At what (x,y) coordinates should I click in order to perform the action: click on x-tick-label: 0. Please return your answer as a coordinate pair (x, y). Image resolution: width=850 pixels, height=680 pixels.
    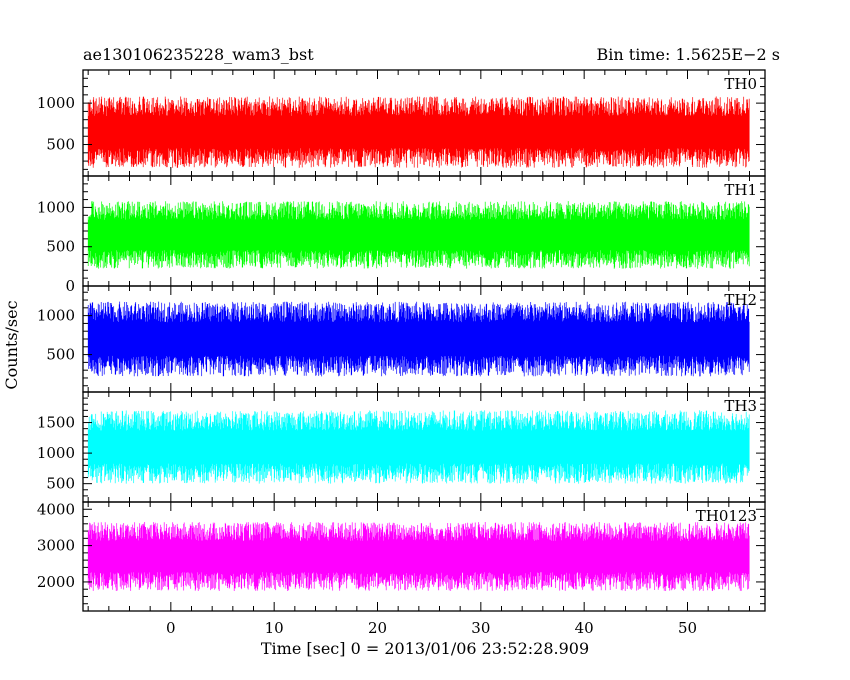
    Looking at the image, I should click on (171, 628).